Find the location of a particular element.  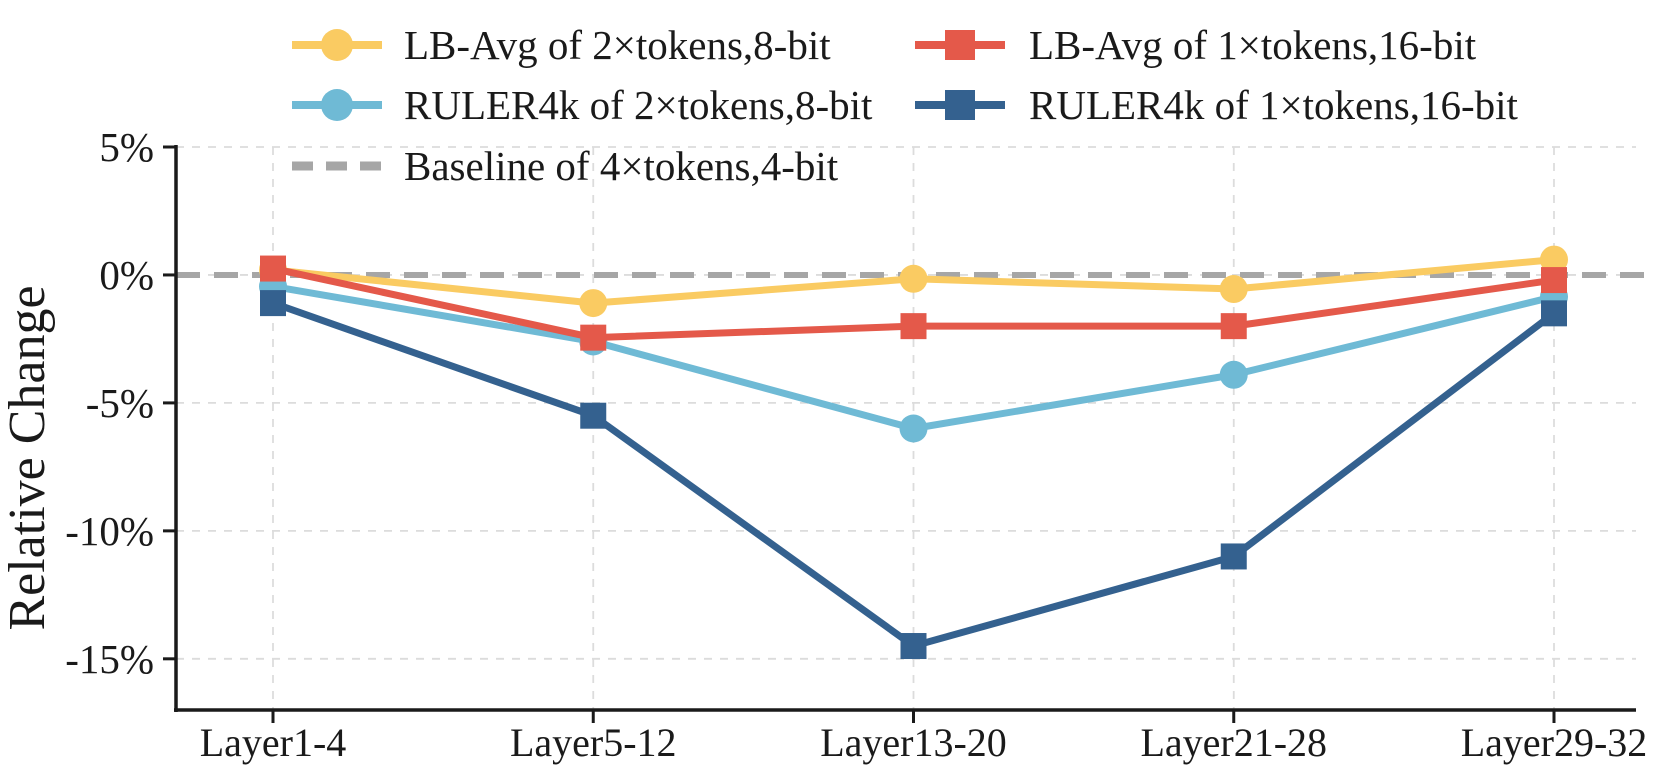

legend-entry: LB-Avg of 1×tokens,16-bit is located at coordinates (1196, 45).